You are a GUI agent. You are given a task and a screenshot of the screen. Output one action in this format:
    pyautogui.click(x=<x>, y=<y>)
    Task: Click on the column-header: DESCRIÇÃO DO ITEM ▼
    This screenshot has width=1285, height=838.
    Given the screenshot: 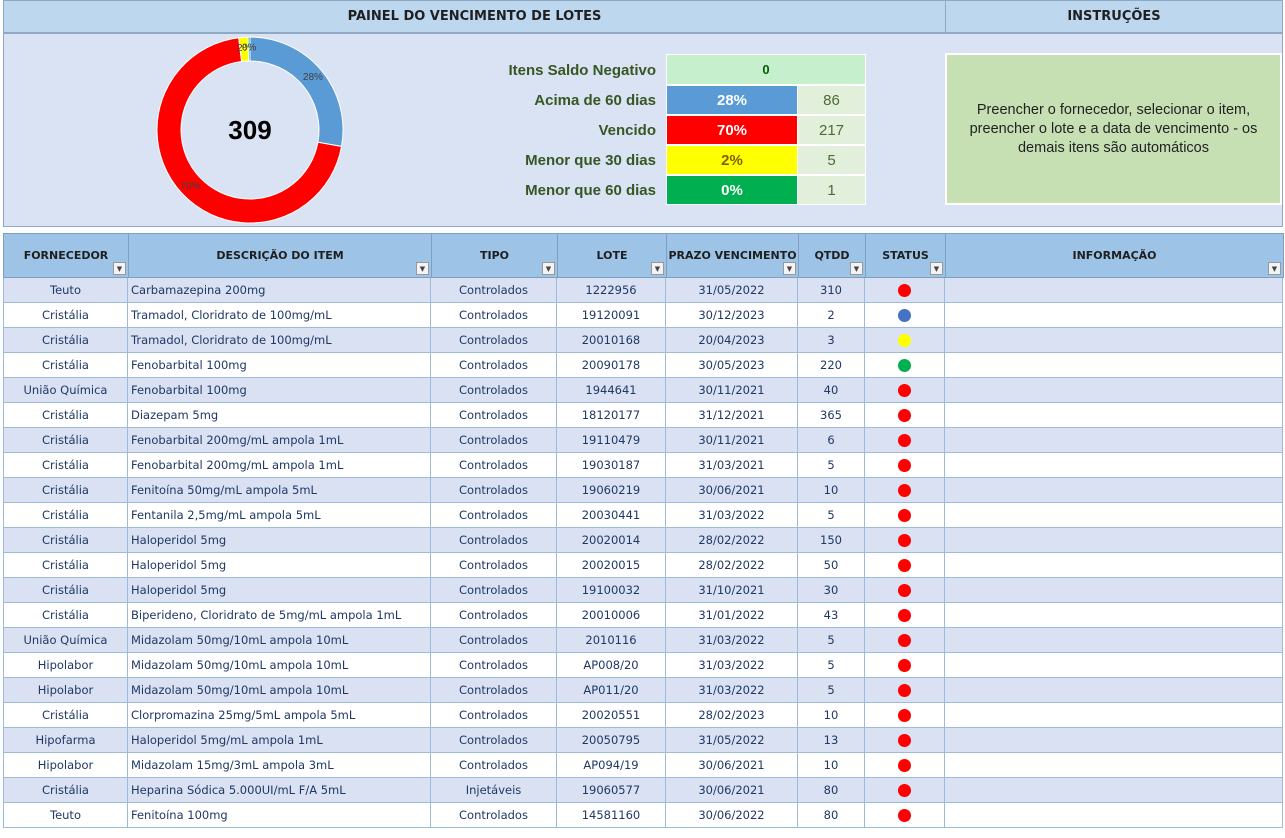 What is the action you would take?
    pyautogui.click(x=280, y=255)
    